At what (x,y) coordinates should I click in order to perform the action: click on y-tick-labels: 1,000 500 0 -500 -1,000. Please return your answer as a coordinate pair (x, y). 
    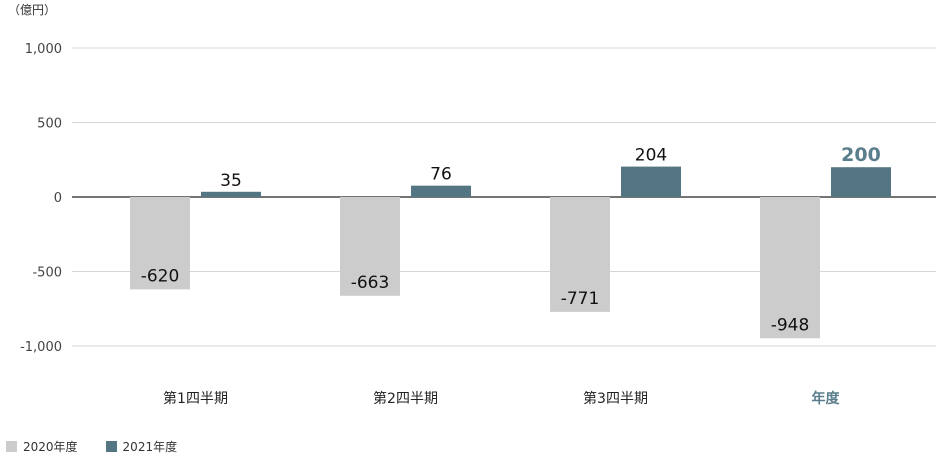
    Looking at the image, I should click on (41, 198).